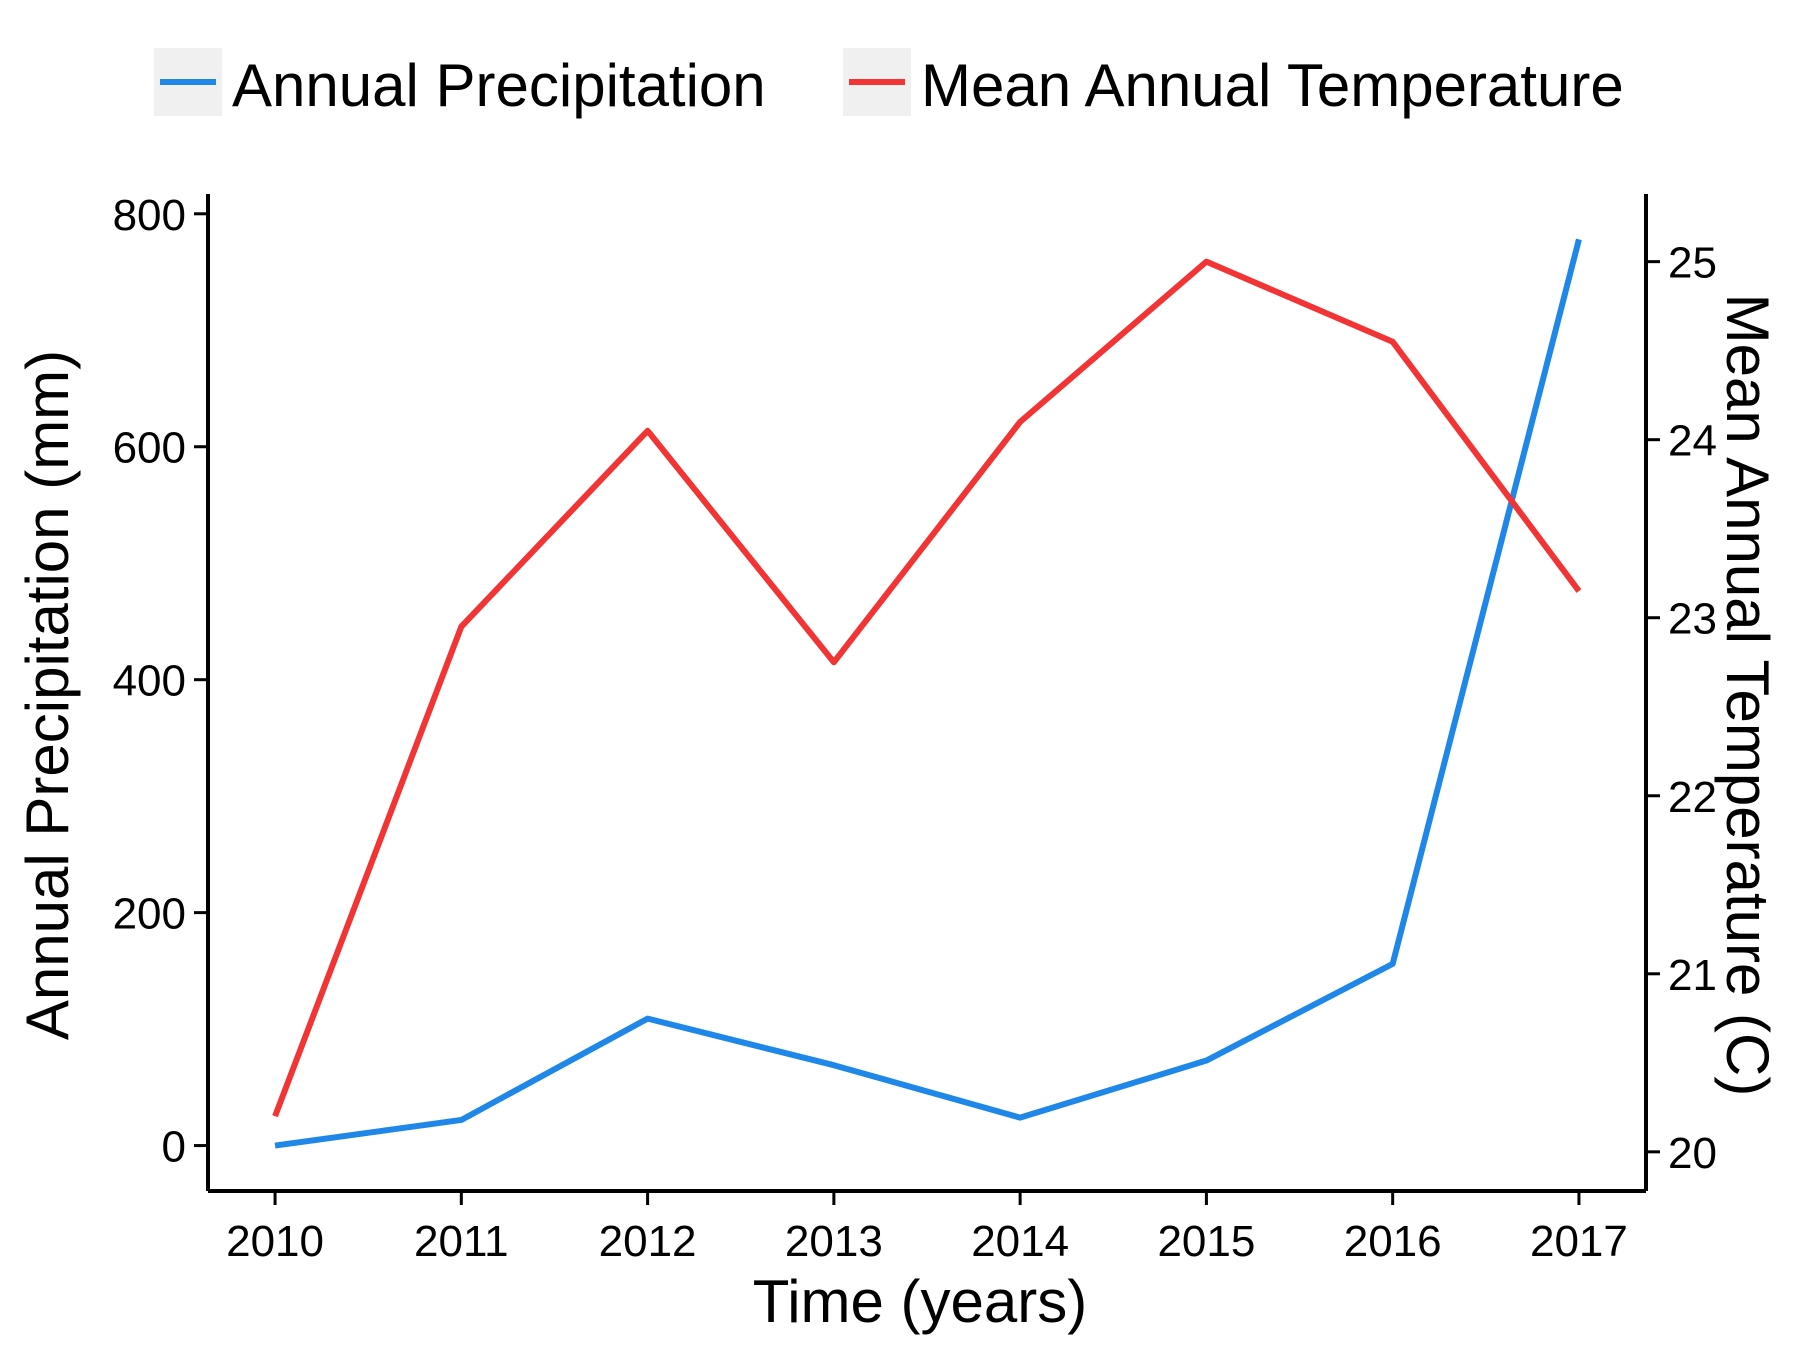 This screenshot has width=1800, height=1355. What do you see at coordinates (1393, 1241) in the screenshot?
I see `x-tick-label: 2016` at bounding box center [1393, 1241].